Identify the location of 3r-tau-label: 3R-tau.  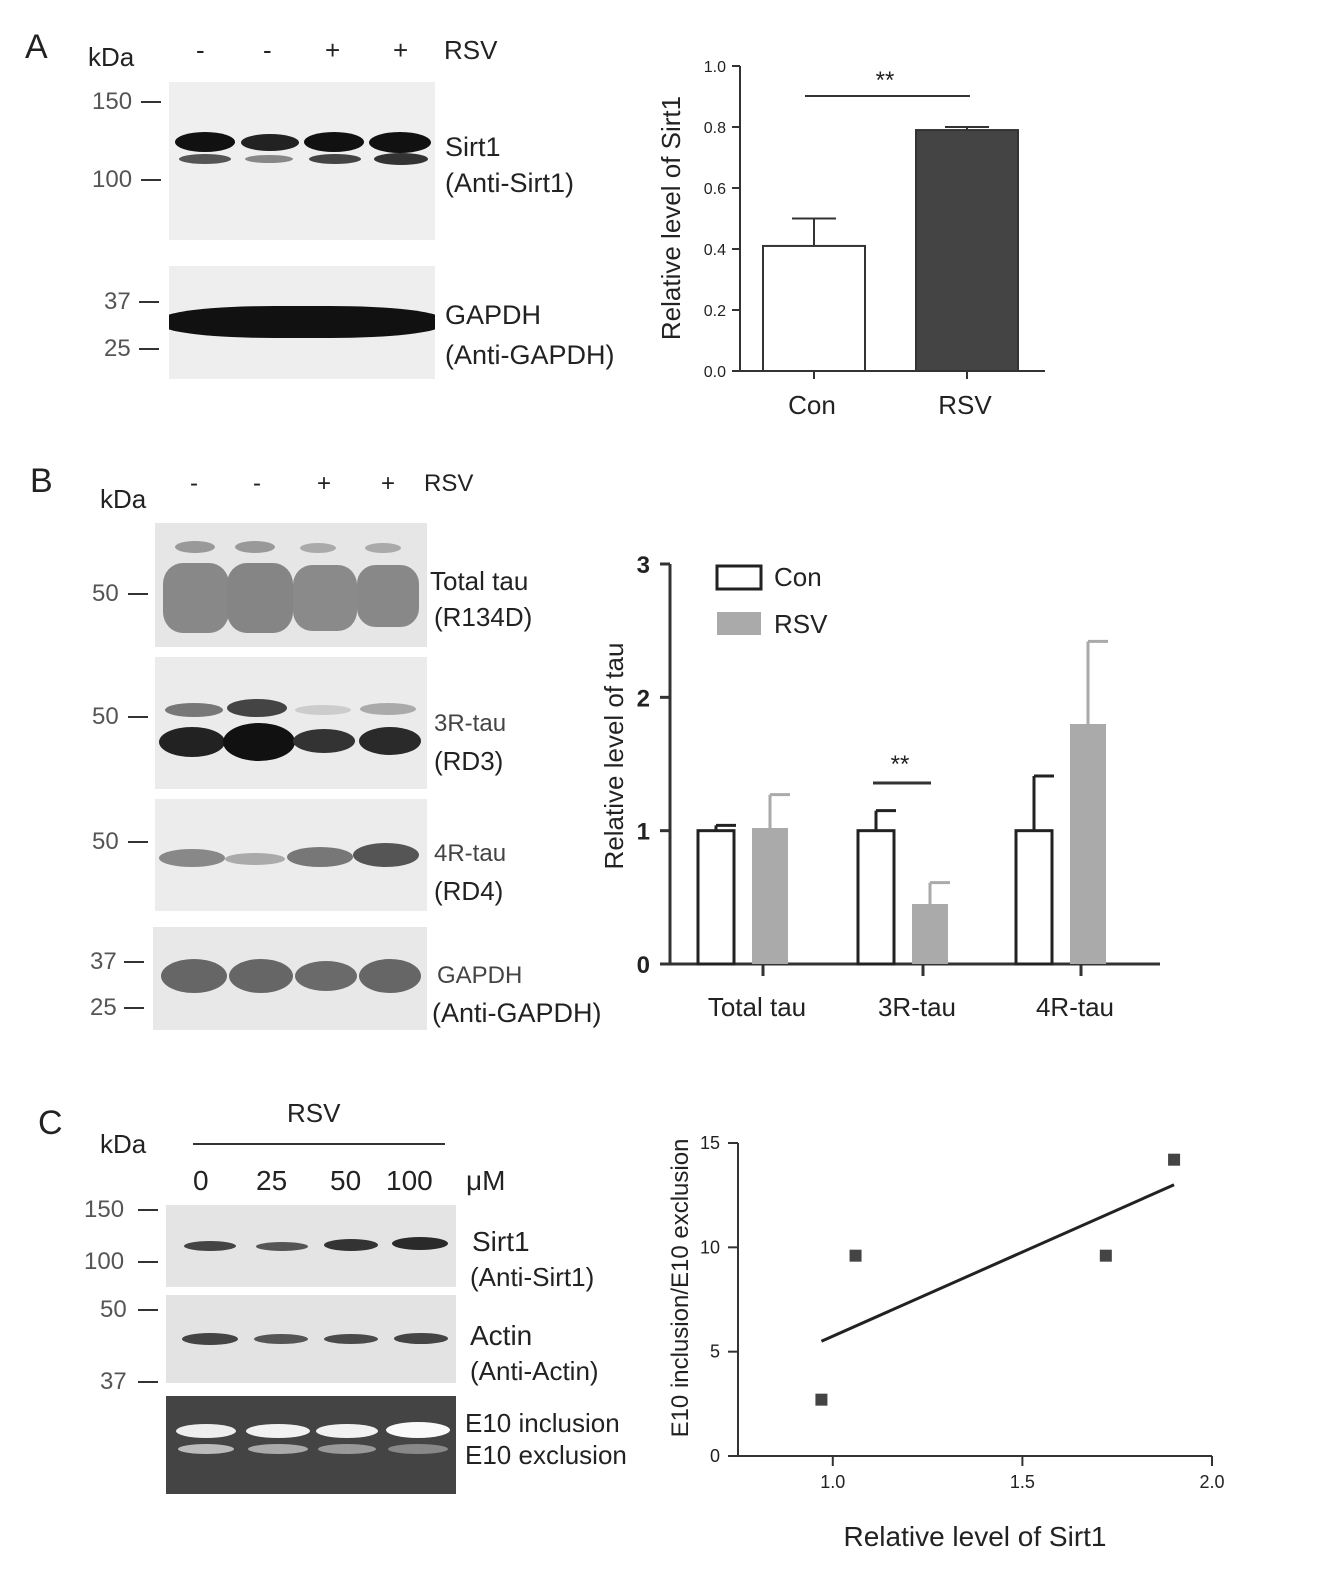
(470, 723).